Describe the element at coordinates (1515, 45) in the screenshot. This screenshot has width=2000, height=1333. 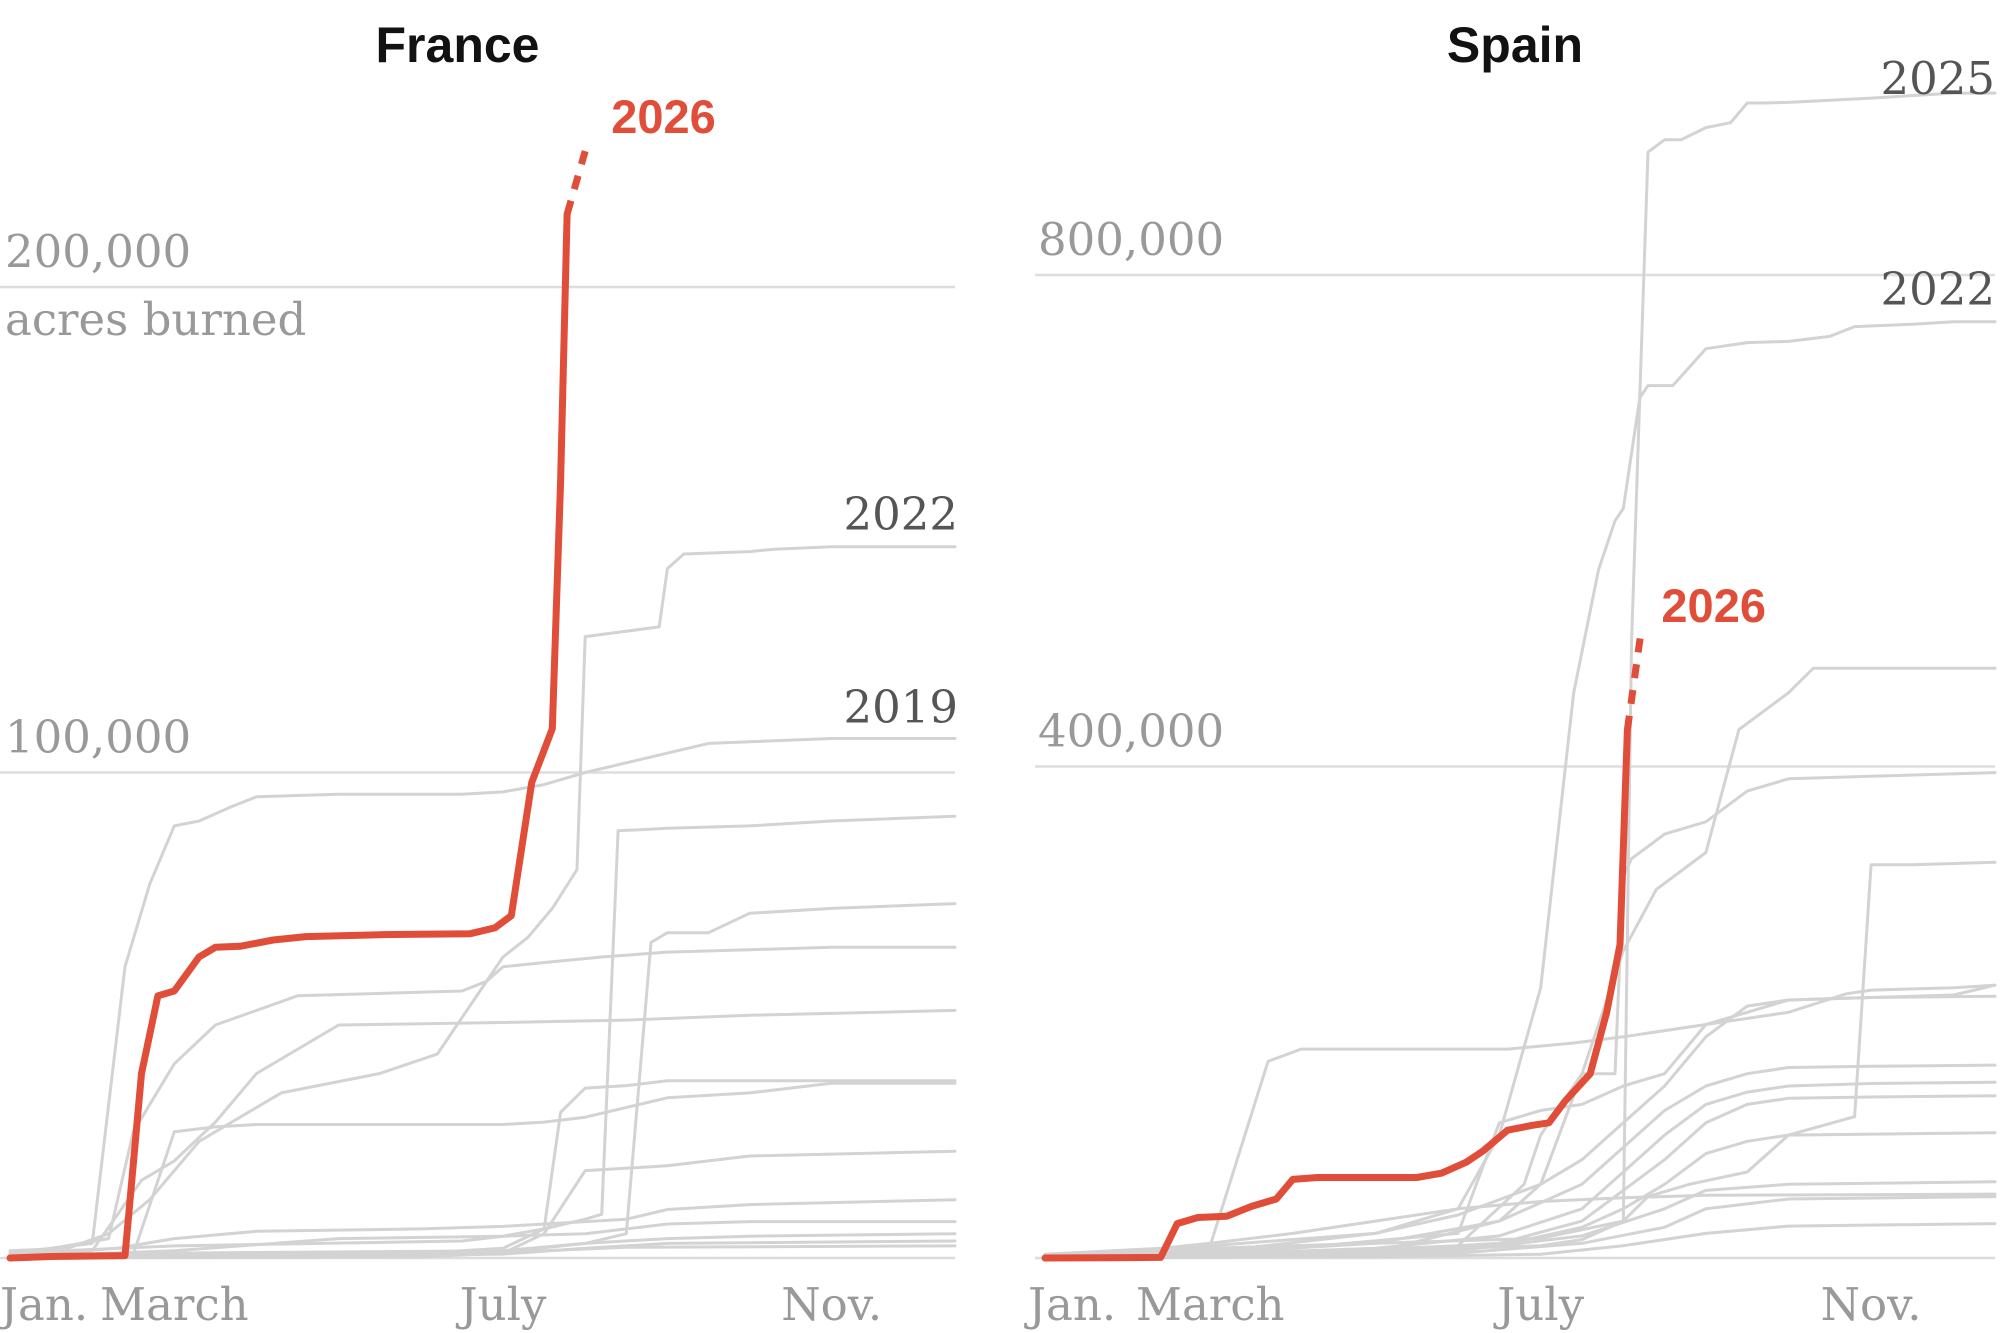
I see `chart-title-spain: Spain` at that location.